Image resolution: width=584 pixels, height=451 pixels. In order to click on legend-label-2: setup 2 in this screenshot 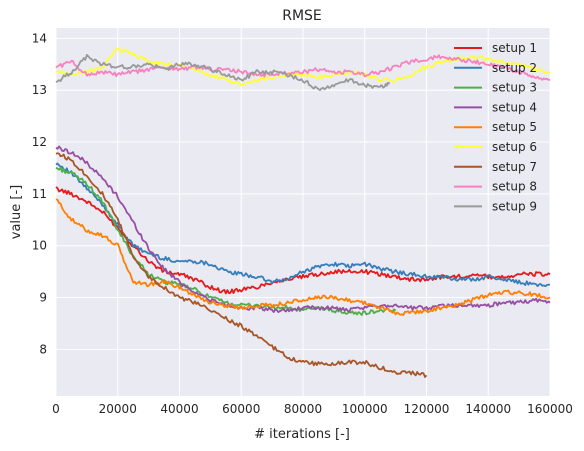, I will do `click(514, 68)`.